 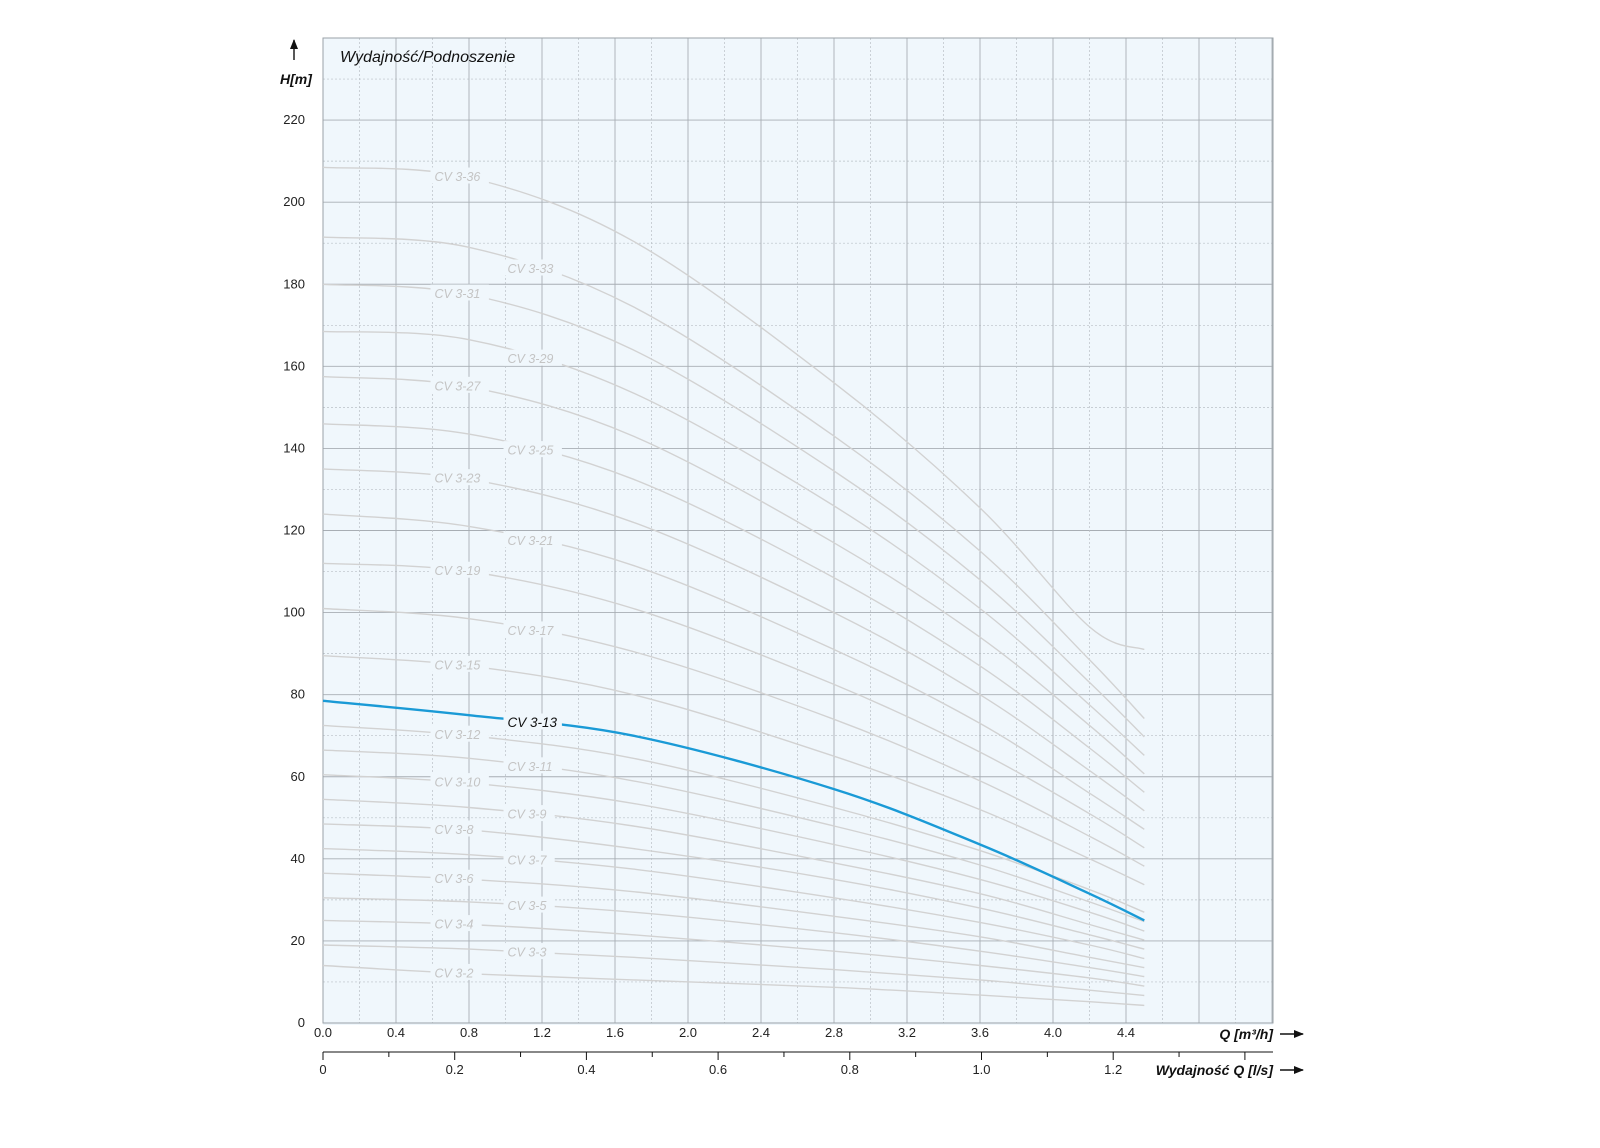 I want to click on y-tick-label: 200, so click(x=294, y=201).